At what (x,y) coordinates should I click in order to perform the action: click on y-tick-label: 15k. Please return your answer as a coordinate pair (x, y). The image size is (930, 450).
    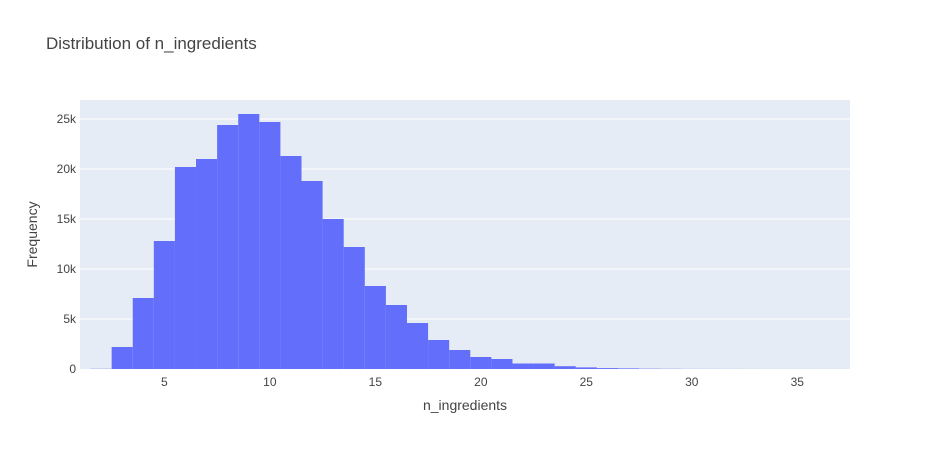
    Looking at the image, I should click on (67, 219).